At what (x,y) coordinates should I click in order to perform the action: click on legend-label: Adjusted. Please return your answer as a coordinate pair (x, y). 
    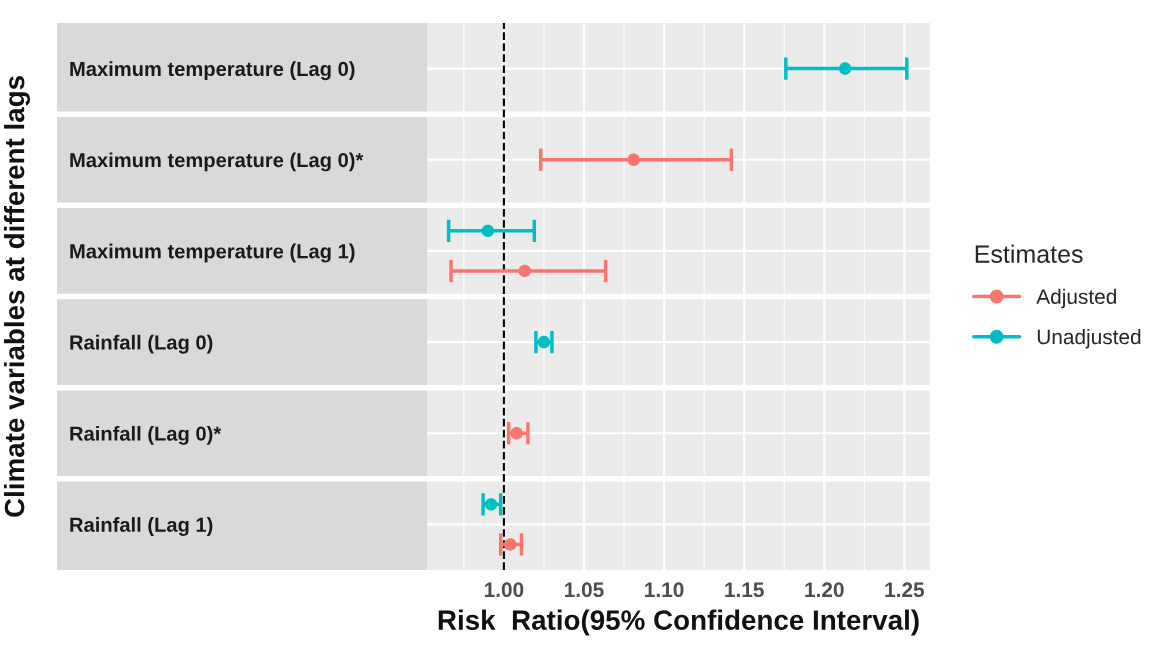
    Looking at the image, I should click on (1076, 298).